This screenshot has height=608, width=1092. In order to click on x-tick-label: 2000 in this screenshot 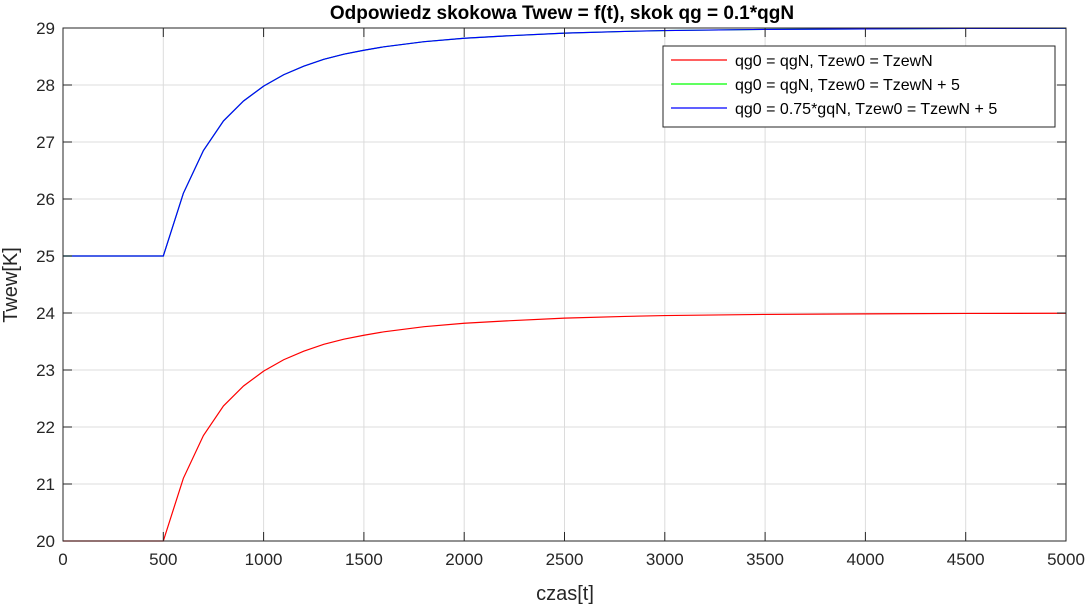, I will do `click(464, 559)`.